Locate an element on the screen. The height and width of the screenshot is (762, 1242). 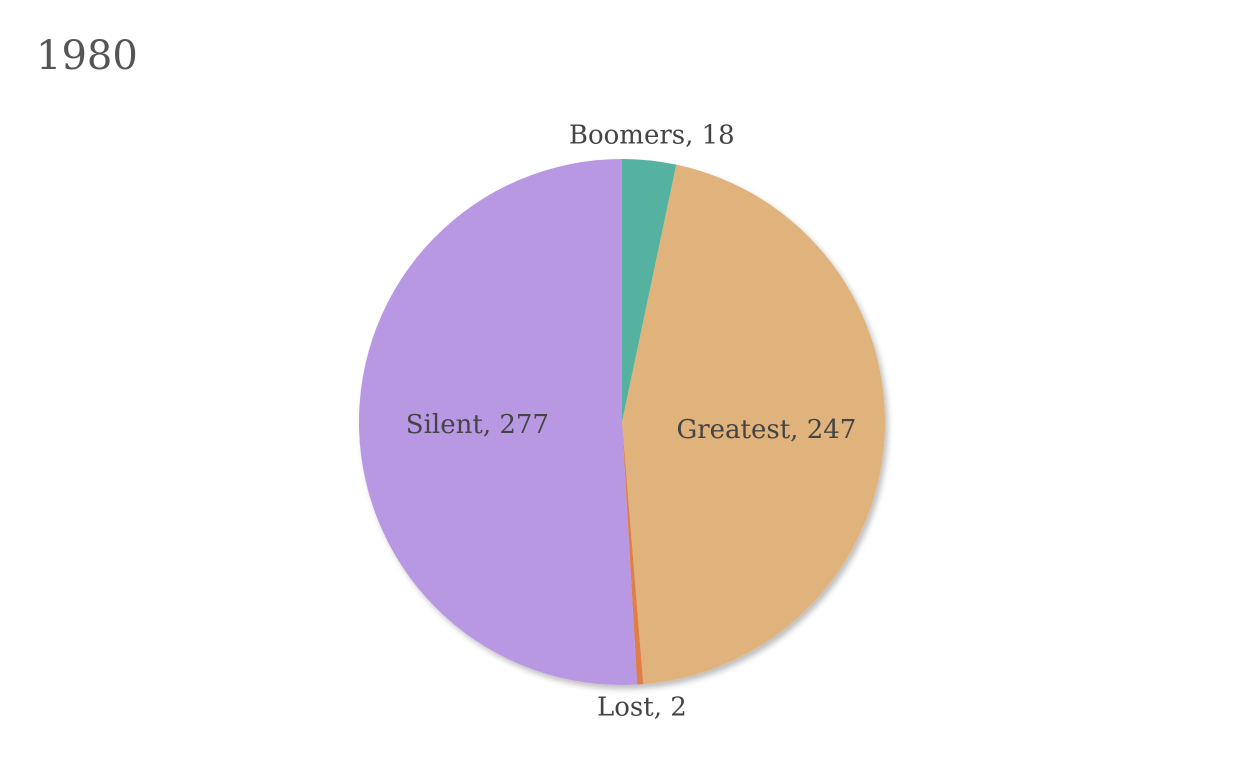
pie-label-greatest: Greatest, 247 is located at coordinates (766, 430).